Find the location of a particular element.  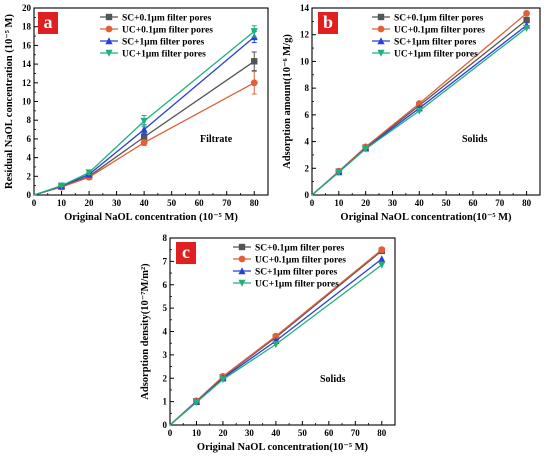

y-tick-label: 16 is located at coordinates (27, 45).